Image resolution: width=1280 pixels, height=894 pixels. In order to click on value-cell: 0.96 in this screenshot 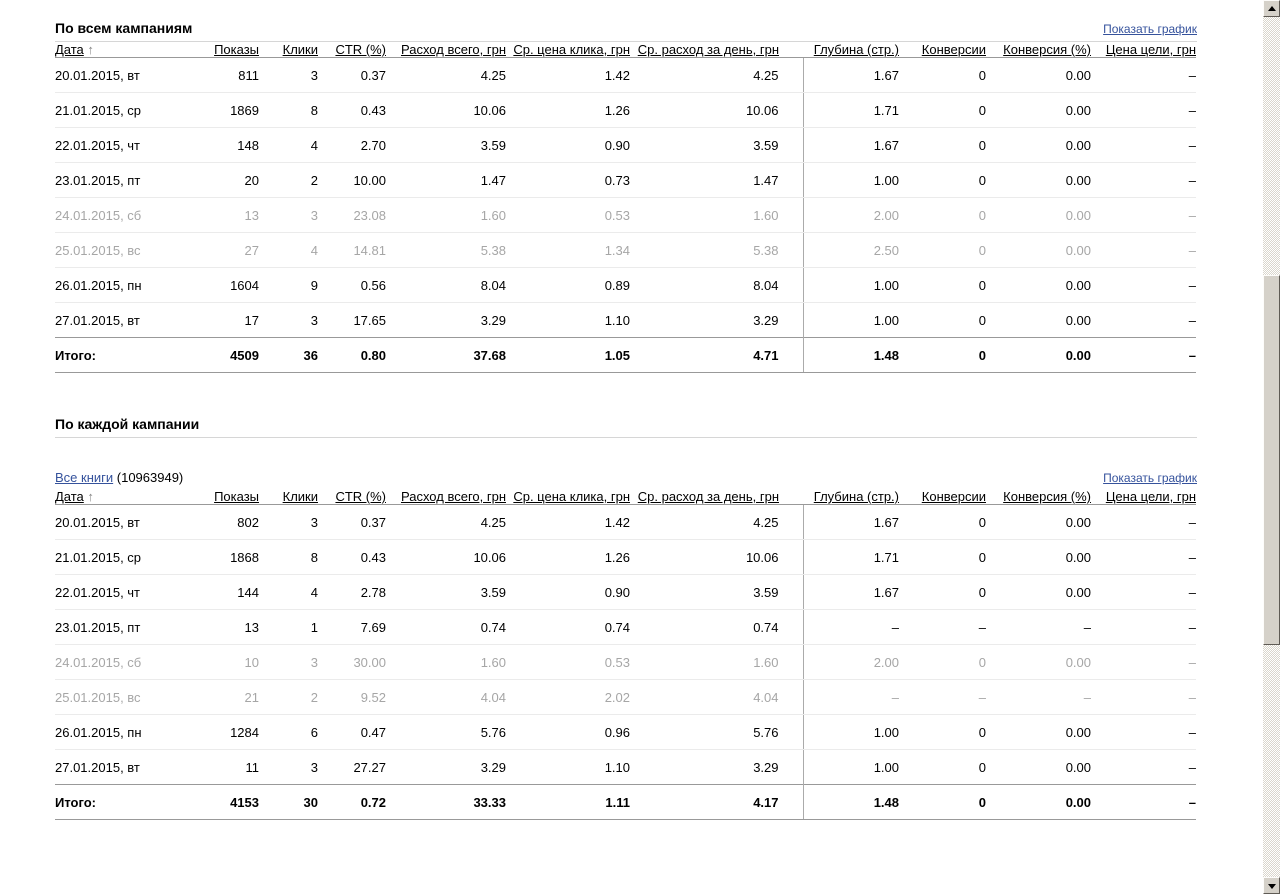, I will do `click(568, 732)`.